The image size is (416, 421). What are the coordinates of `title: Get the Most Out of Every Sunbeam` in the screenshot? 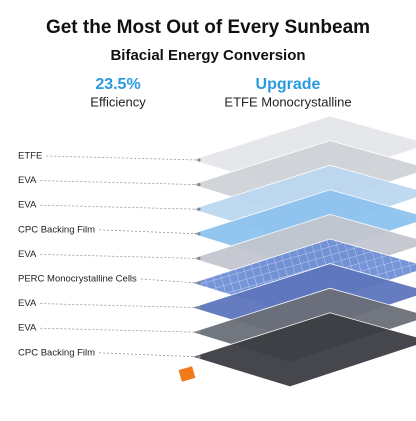 It's located at (208, 27).